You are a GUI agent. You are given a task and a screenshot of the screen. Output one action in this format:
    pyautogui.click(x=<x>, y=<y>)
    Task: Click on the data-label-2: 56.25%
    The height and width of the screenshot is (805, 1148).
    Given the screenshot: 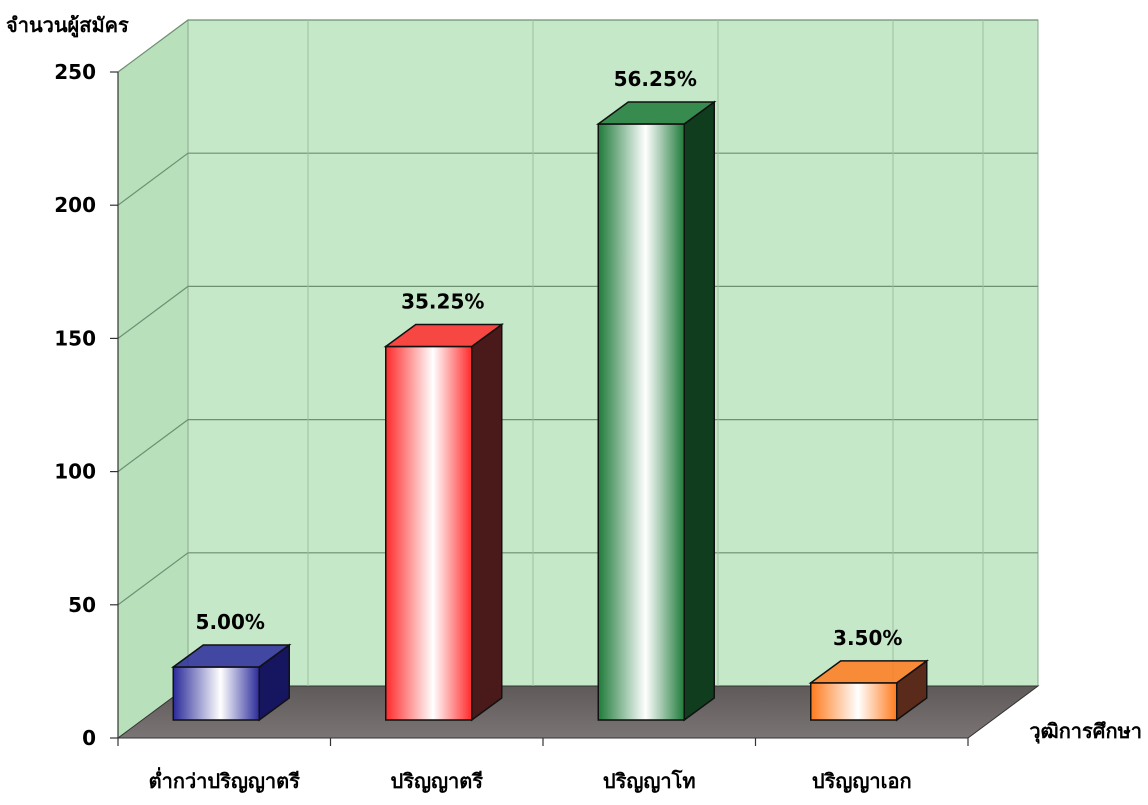 What is the action you would take?
    pyautogui.click(x=655, y=79)
    